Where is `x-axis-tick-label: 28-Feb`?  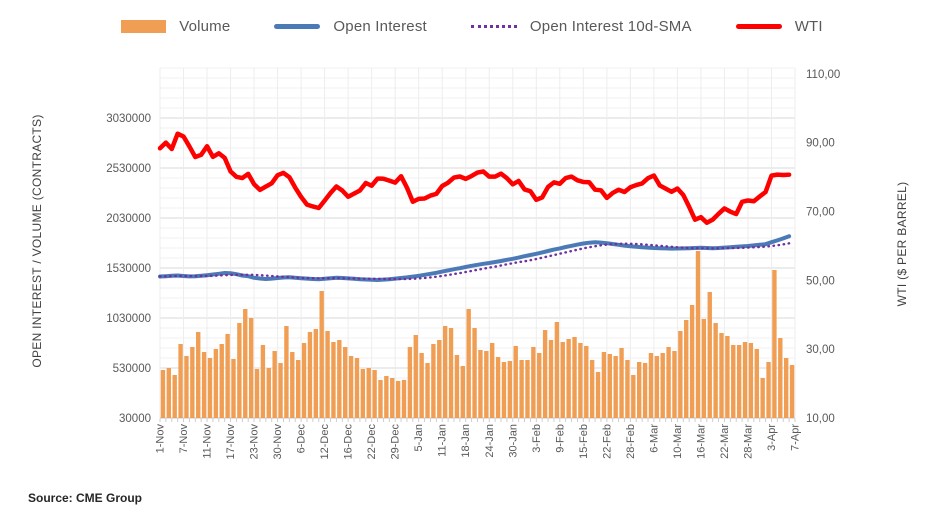
x-axis-tick-label: 28-Feb is located at coordinates (631, 441).